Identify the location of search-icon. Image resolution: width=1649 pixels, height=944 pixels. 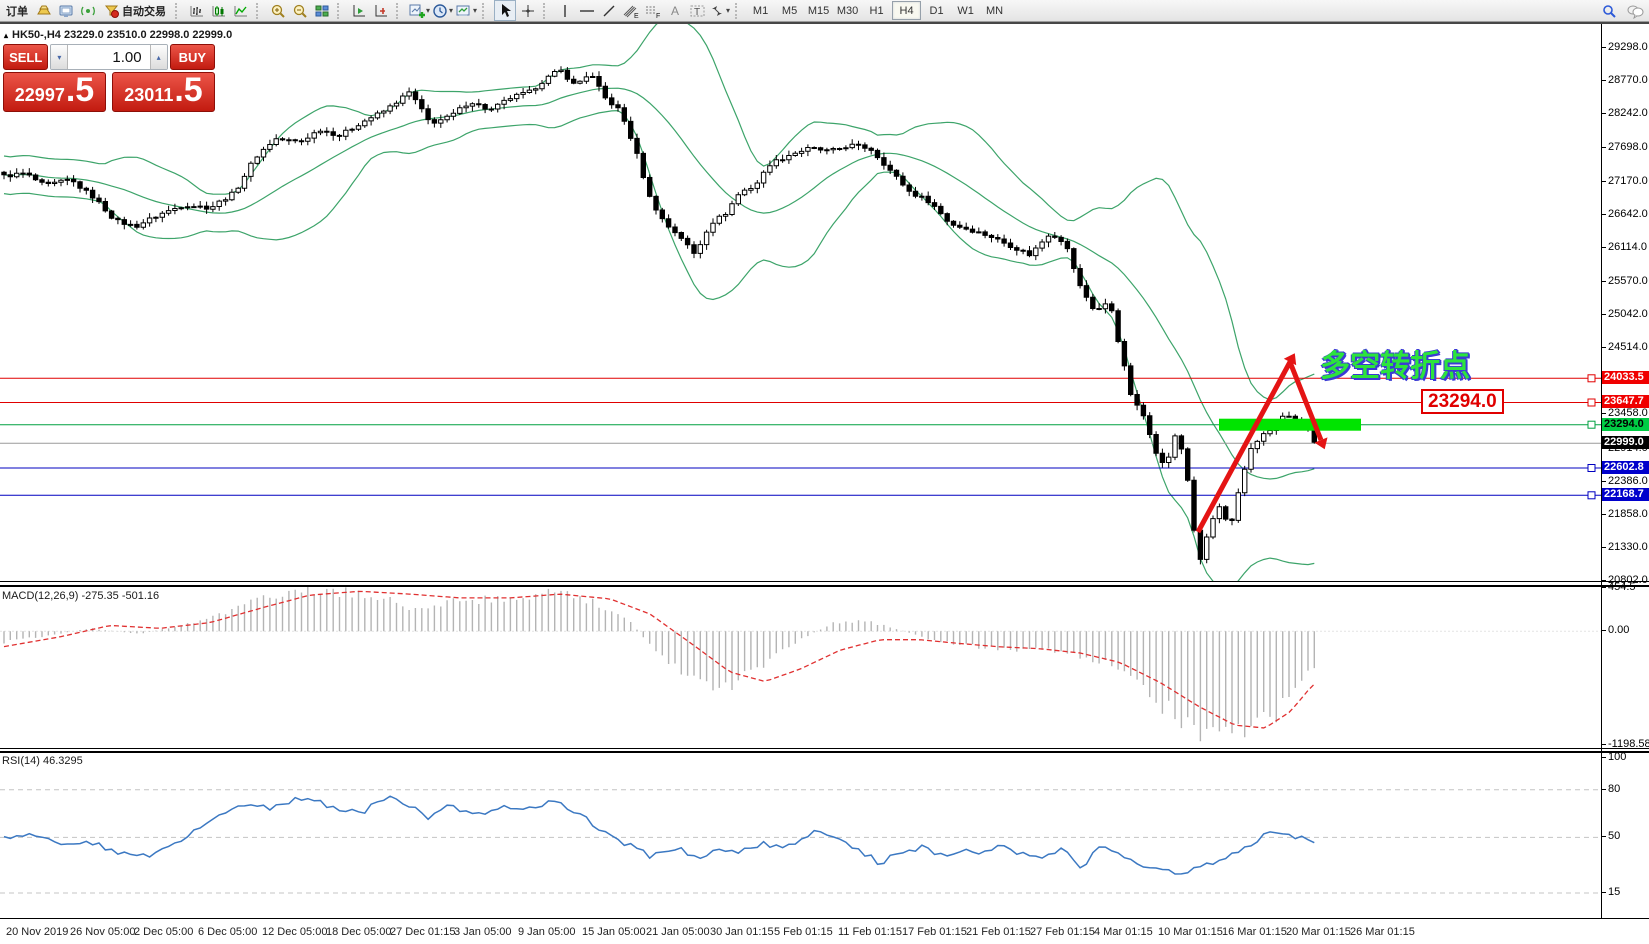
(1609, 10).